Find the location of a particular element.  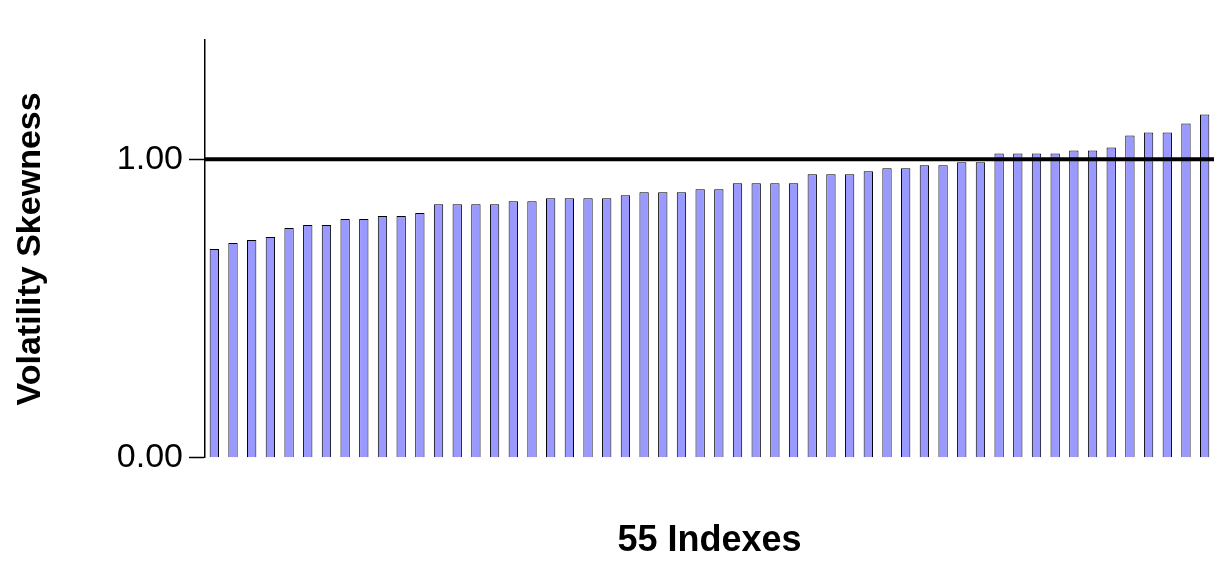

x-axis-title: 55 Indexes is located at coordinates (709, 539).